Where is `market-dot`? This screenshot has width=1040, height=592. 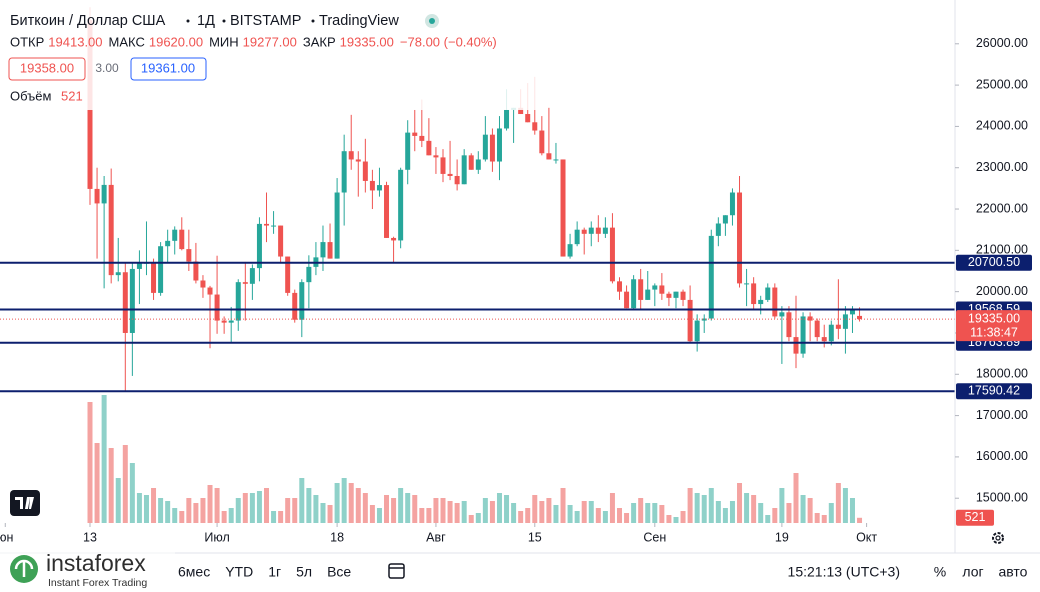 market-dot is located at coordinates (432, 21).